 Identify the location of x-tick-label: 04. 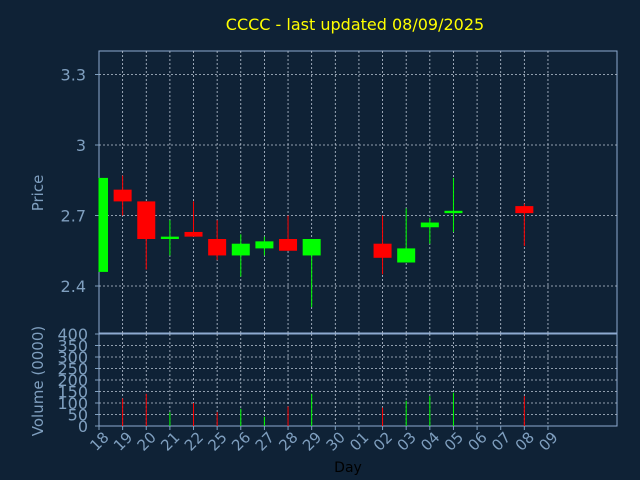
(430, 441).